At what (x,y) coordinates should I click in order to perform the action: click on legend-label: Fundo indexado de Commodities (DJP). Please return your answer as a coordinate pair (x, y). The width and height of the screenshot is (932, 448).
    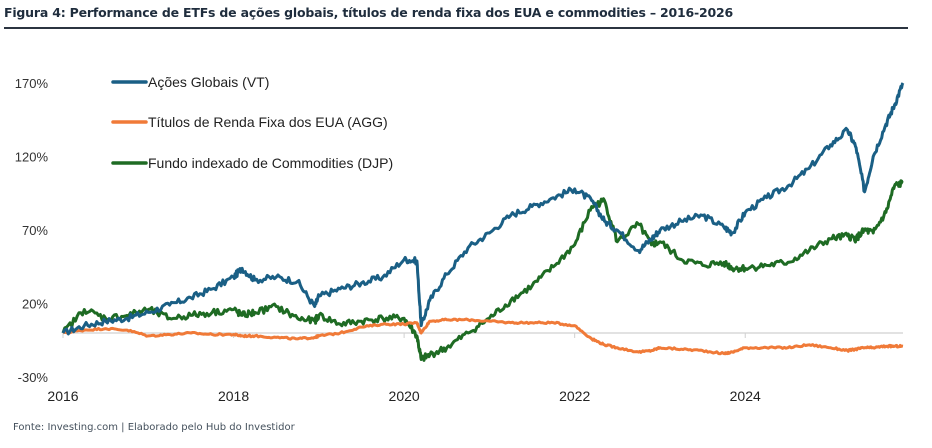
    Looking at the image, I should click on (270, 163).